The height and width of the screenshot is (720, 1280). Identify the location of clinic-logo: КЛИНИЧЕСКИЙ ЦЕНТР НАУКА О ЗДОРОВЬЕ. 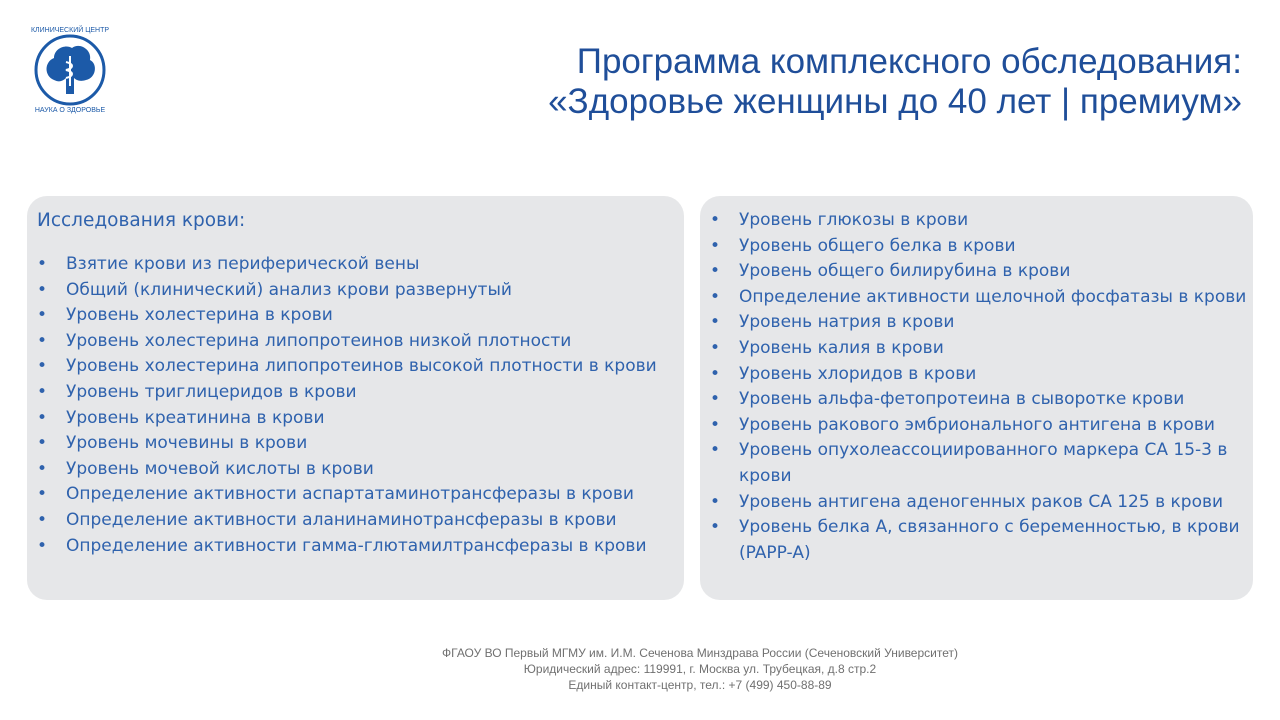
(70, 69).